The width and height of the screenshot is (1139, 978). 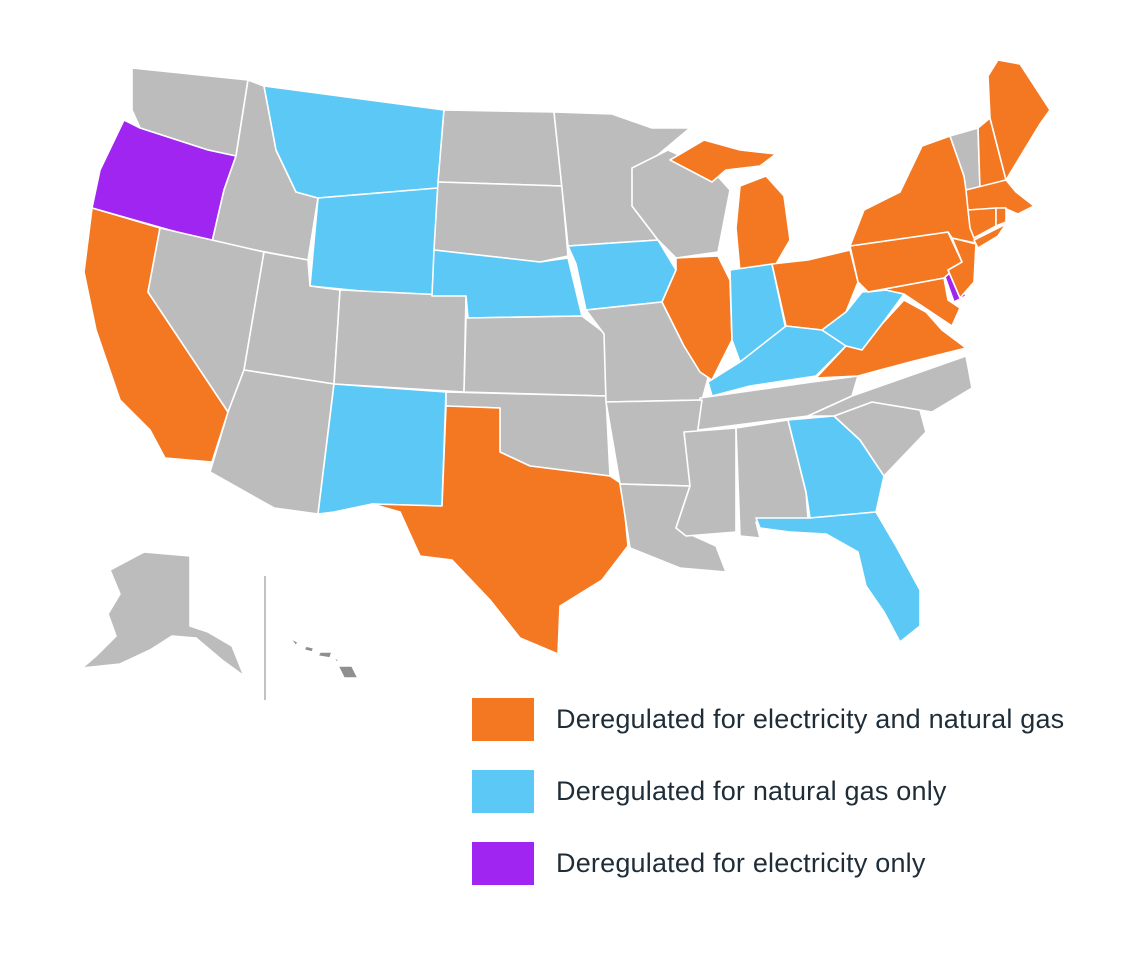 I want to click on state-co, so click(x=400, y=341).